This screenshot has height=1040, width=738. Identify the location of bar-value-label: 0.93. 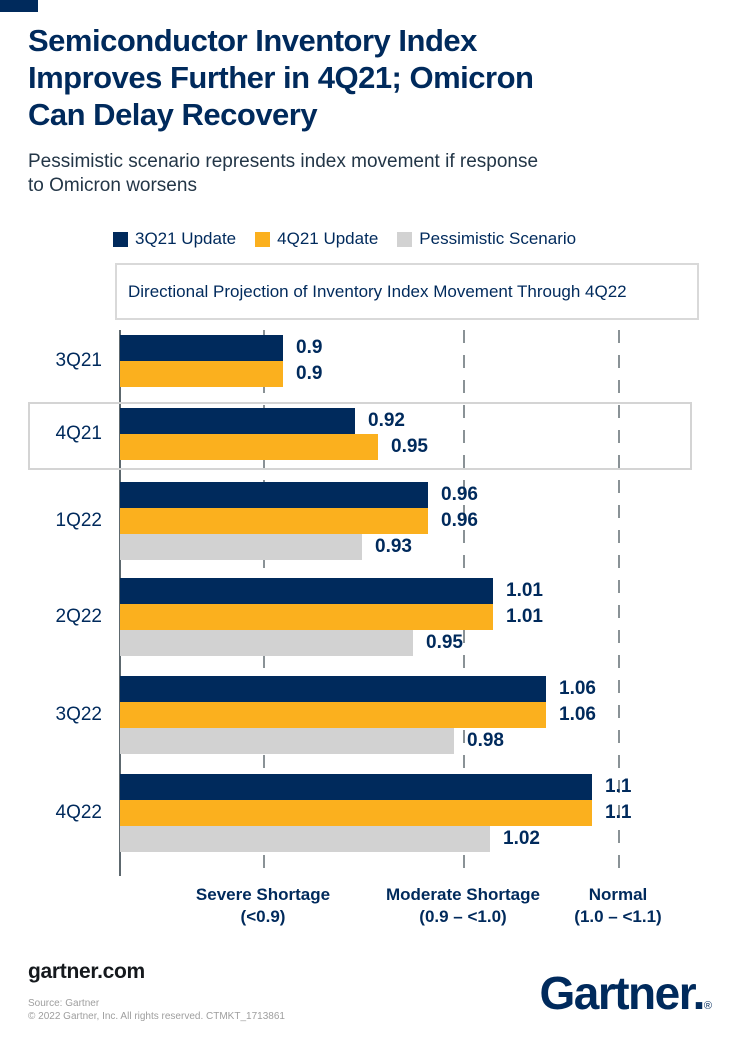
(393, 546).